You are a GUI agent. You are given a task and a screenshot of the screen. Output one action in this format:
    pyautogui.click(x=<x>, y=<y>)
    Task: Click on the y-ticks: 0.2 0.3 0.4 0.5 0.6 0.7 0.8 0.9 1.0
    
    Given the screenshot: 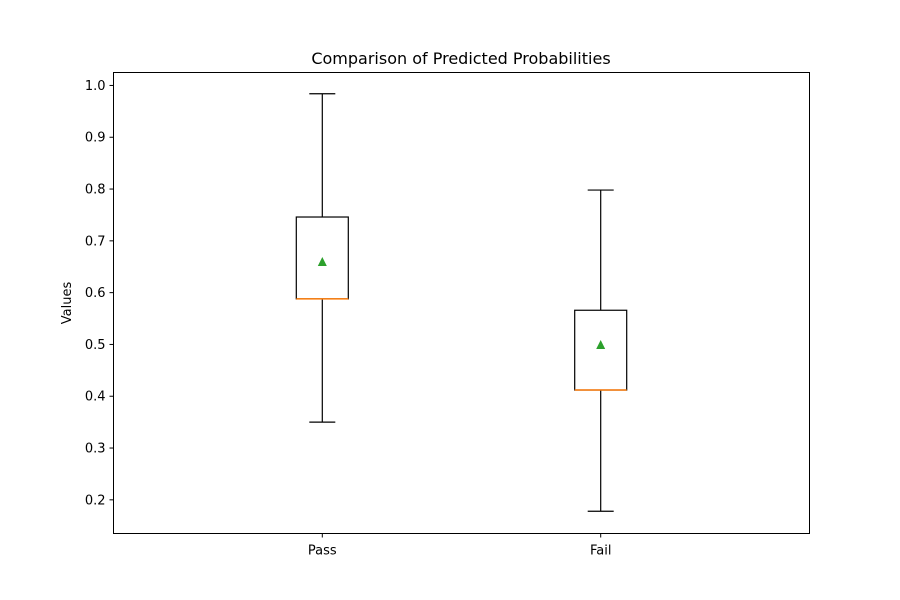 What is the action you would take?
    pyautogui.click(x=99, y=293)
    